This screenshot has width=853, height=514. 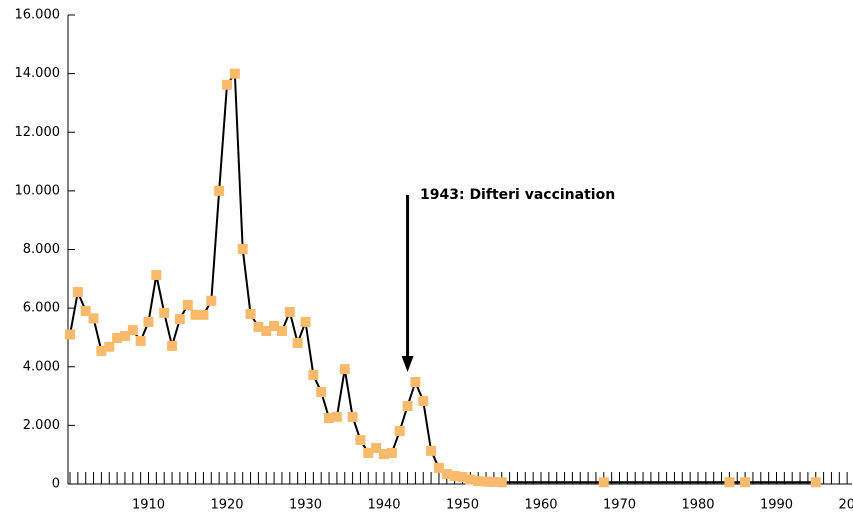 What do you see at coordinates (776, 505) in the screenshot?
I see `x-tick-label: 1990` at bounding box center [776, 505].